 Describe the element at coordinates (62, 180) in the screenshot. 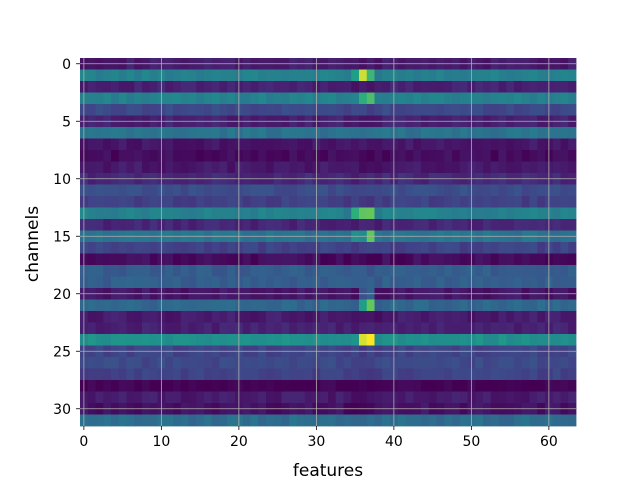

I see `y-tick-label: 10` at that location.